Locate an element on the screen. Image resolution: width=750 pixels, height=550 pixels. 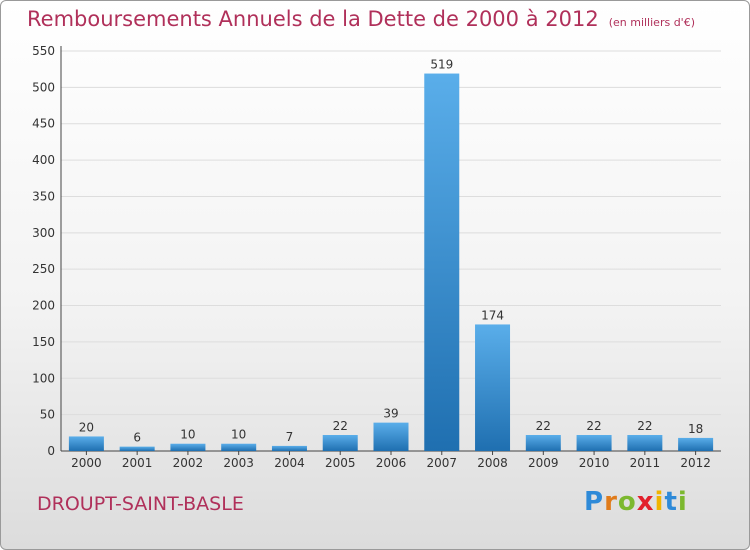
y-tick-label: 550 is located at coordinates (43, 51).